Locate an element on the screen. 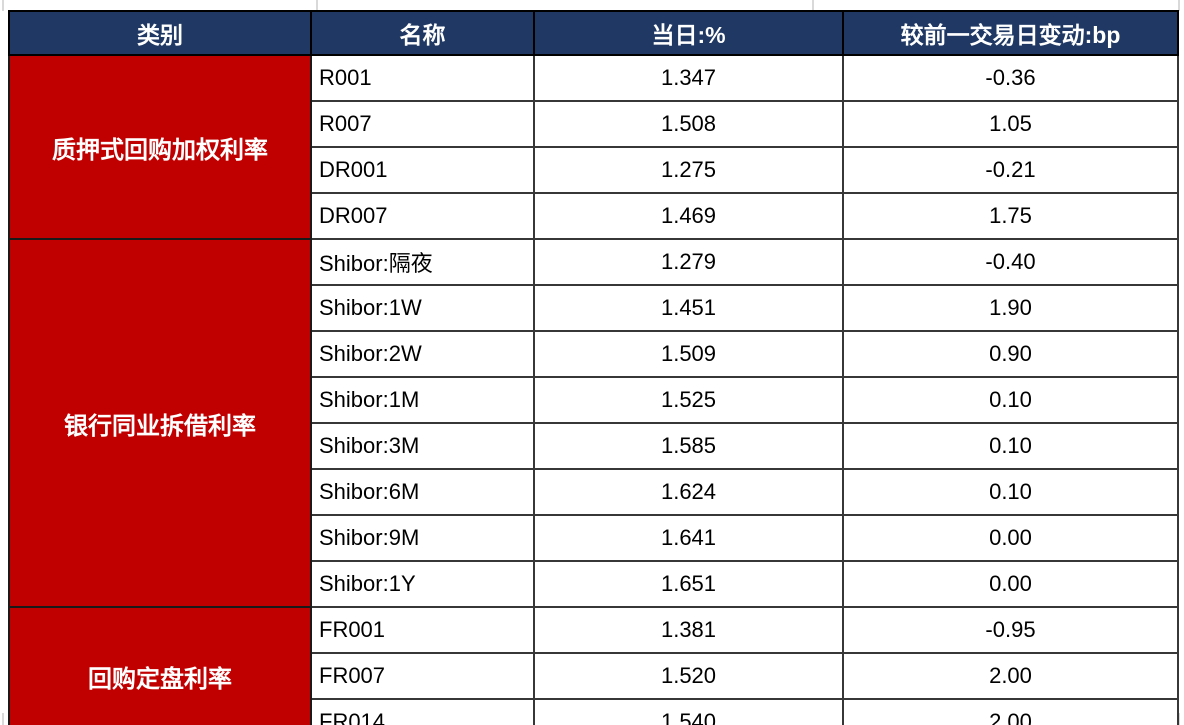  table-row: Shibor:3M 1.585 0.10 is located at coordinates (594, 446).